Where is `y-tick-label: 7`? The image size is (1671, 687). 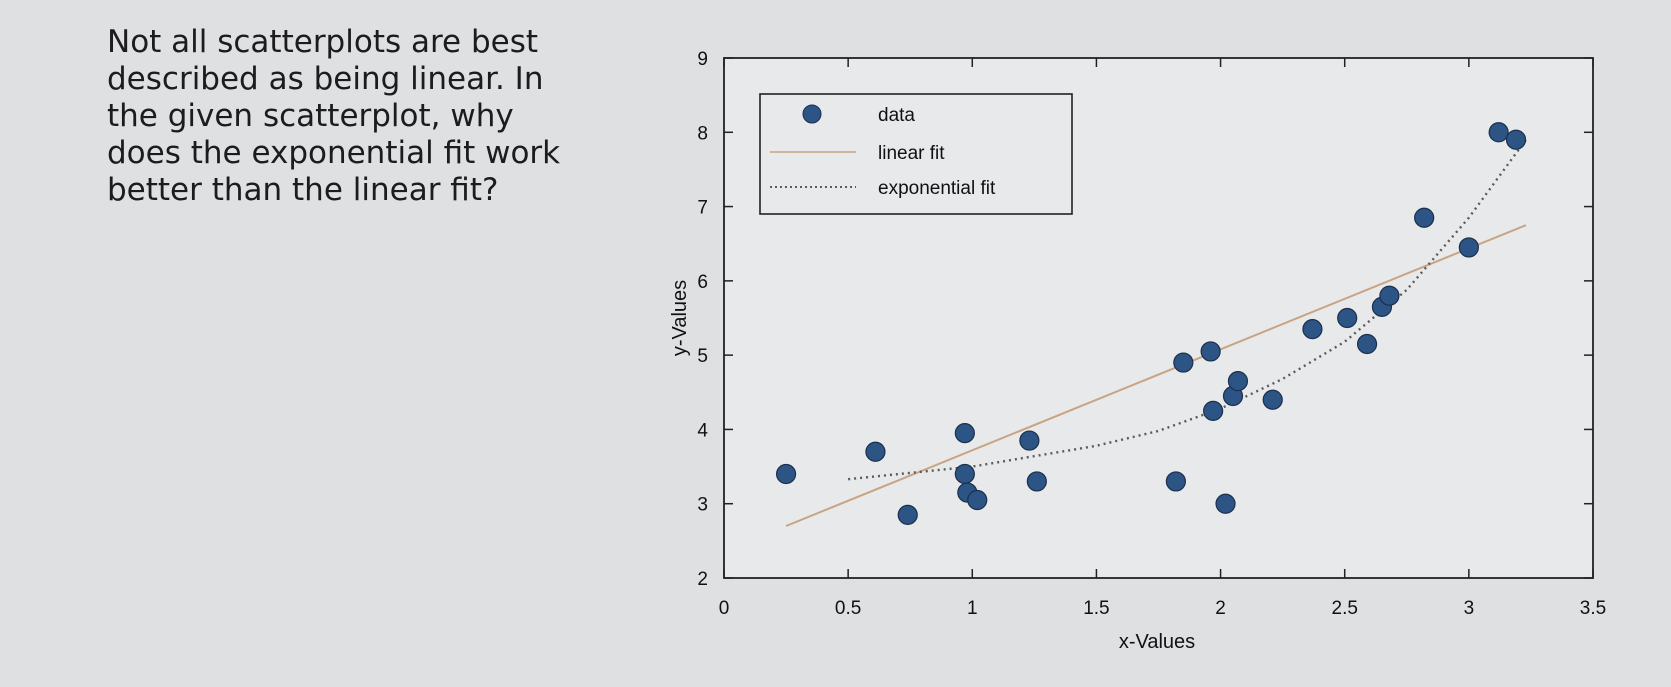 y-tick-label: 7 is located at coordinates (702, 208).